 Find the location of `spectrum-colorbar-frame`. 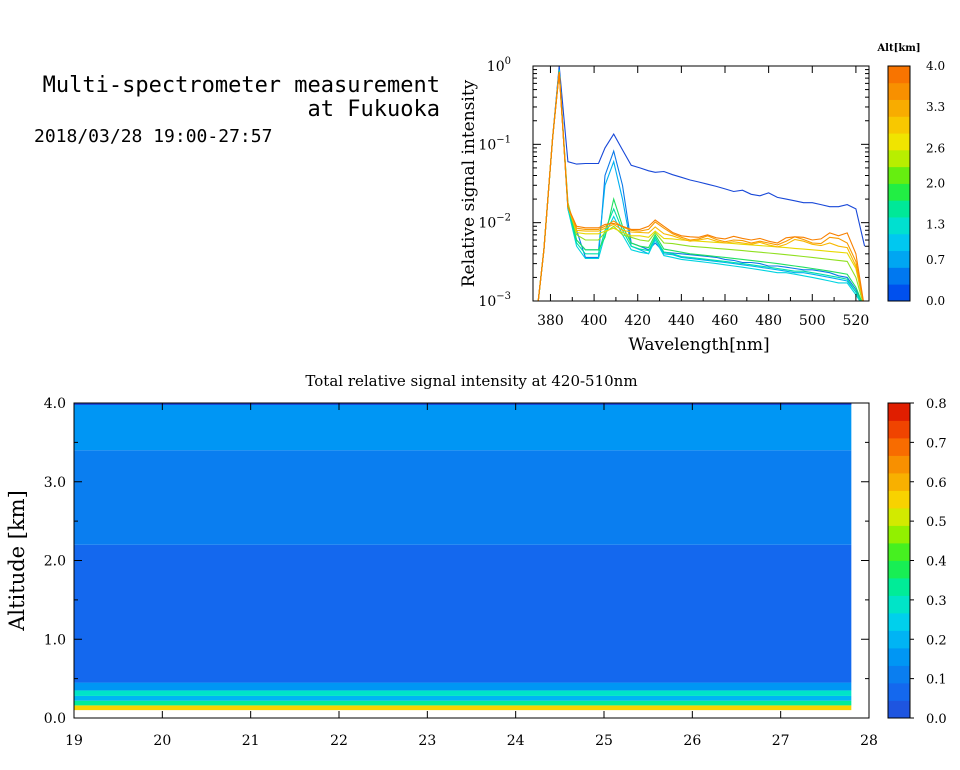

spectrum-colorbar-frame is located at coordinates (899, 183).